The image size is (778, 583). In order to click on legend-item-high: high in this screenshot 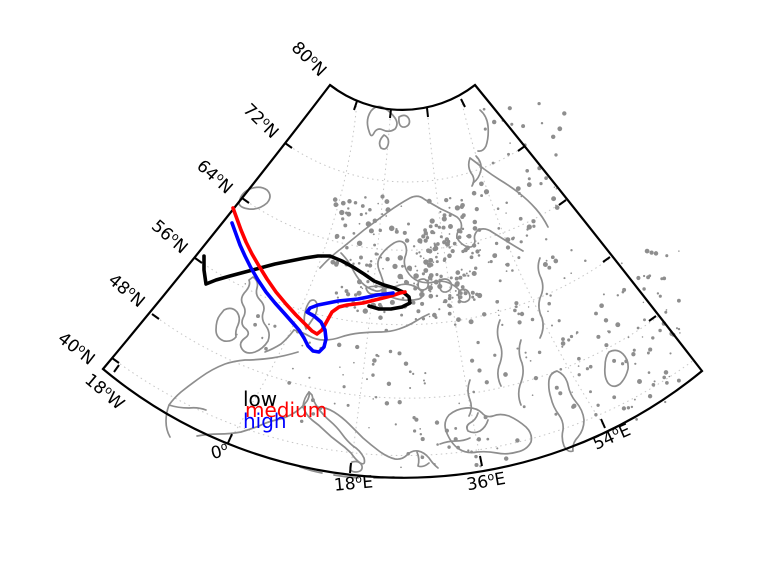, I will do `click(265, 421)`.